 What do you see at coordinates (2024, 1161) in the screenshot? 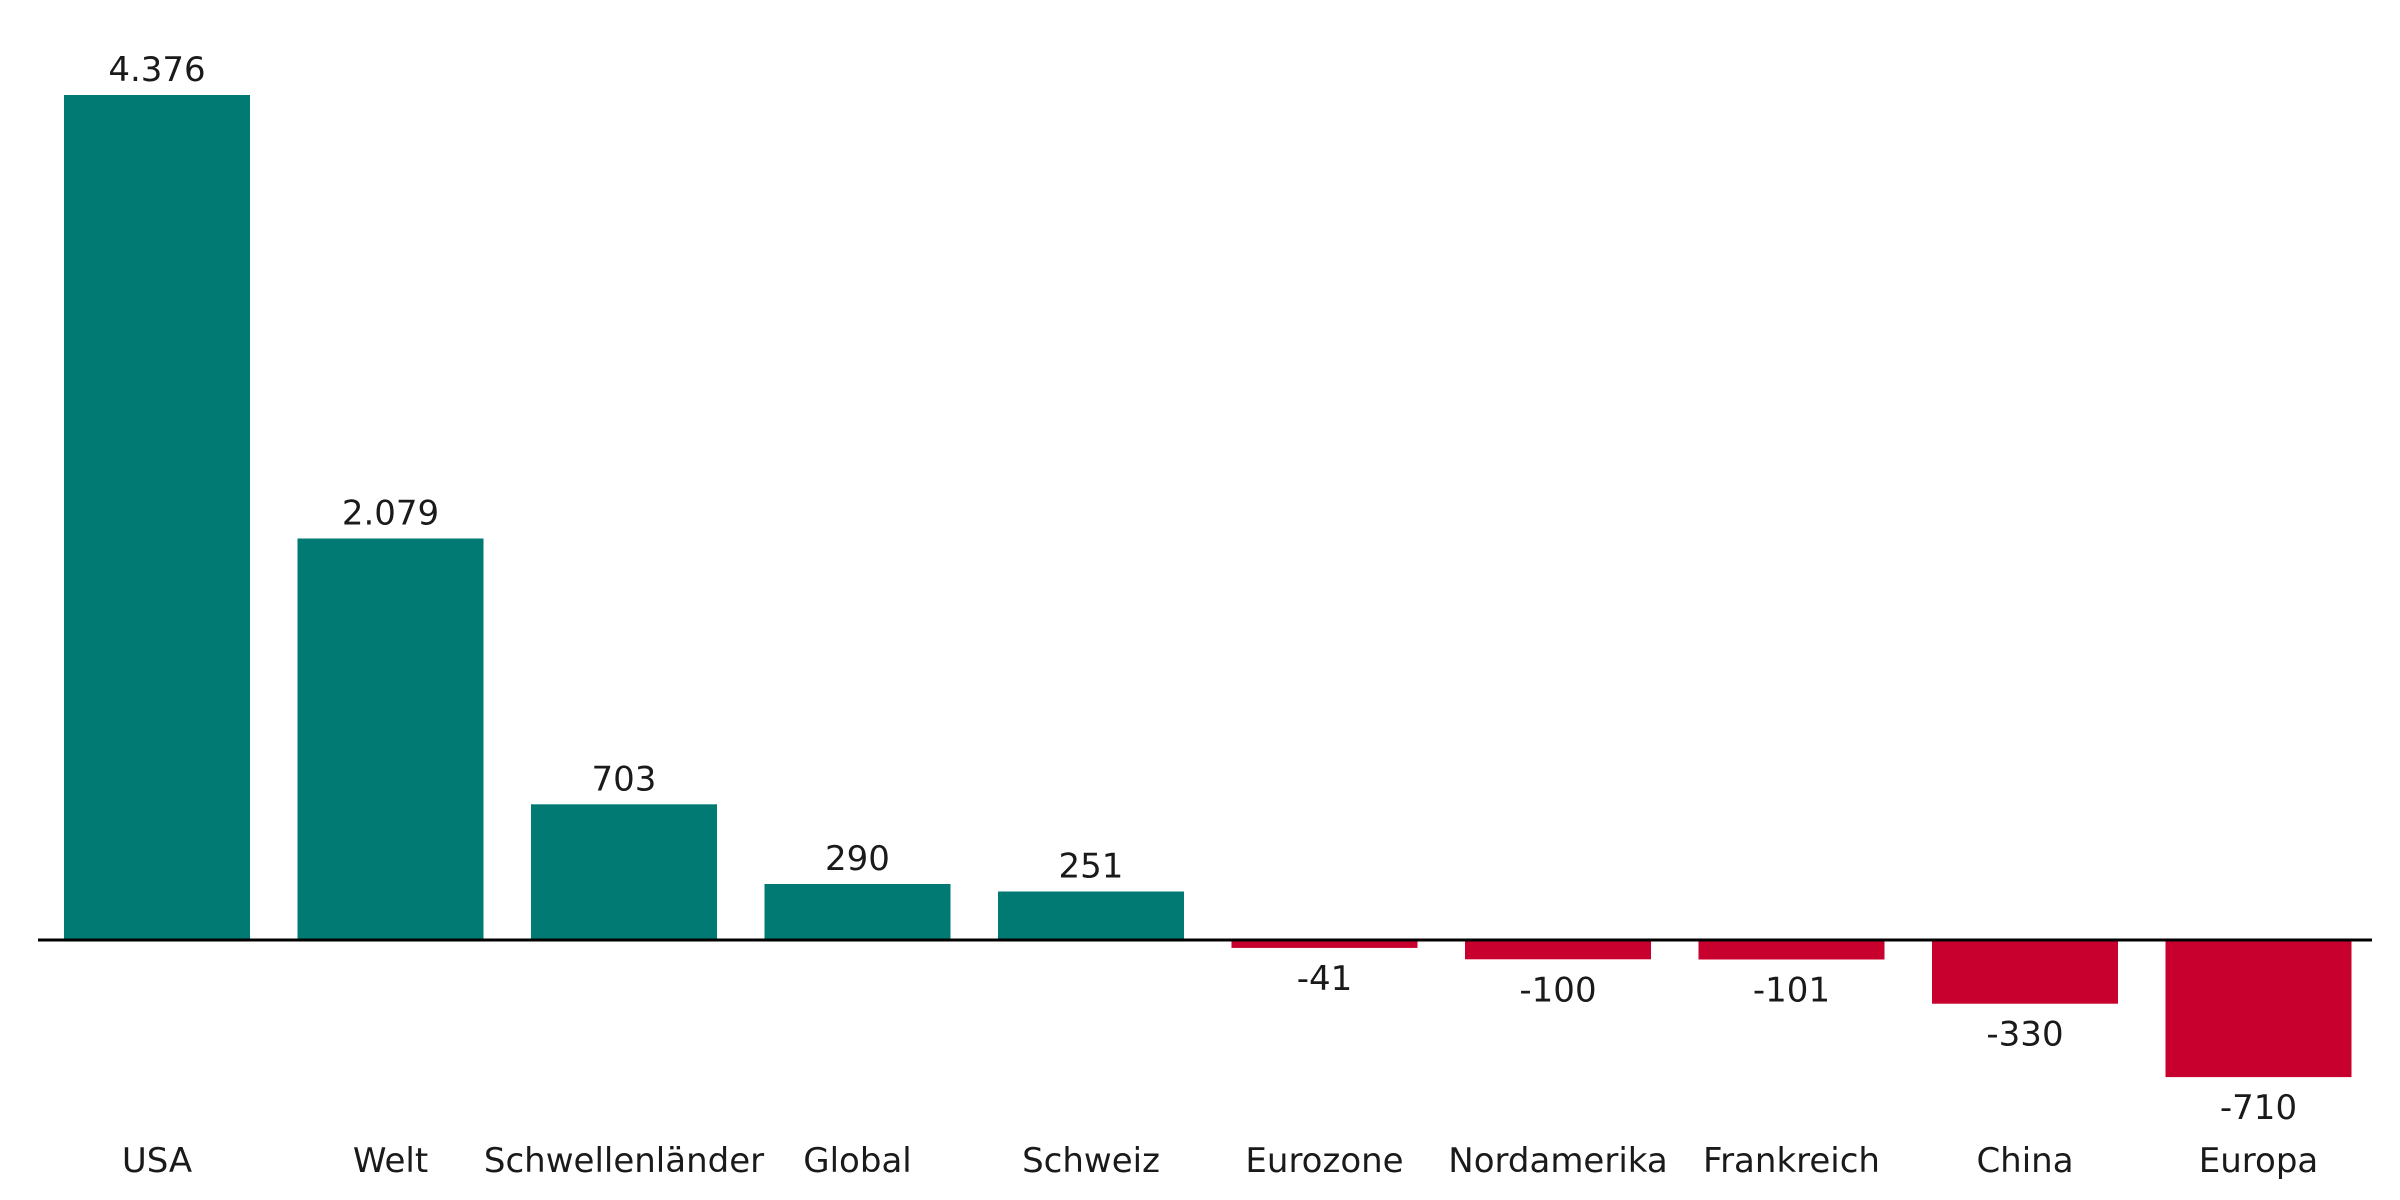
I see `category-label-china: China` at bounding box center [2024, 1161].